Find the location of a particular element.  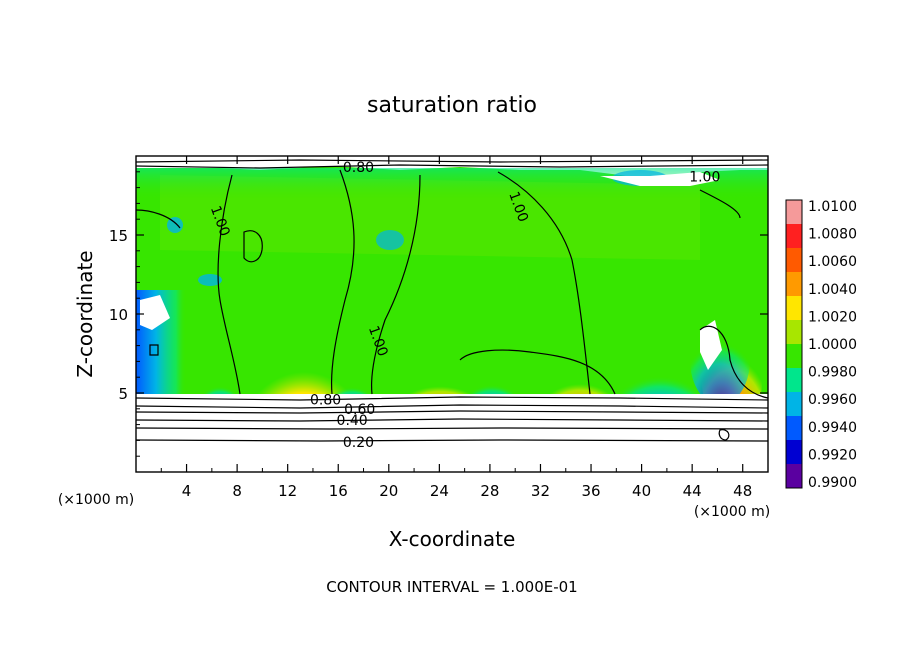

y-tick-label: 15 is located at coordinates (118, 236).